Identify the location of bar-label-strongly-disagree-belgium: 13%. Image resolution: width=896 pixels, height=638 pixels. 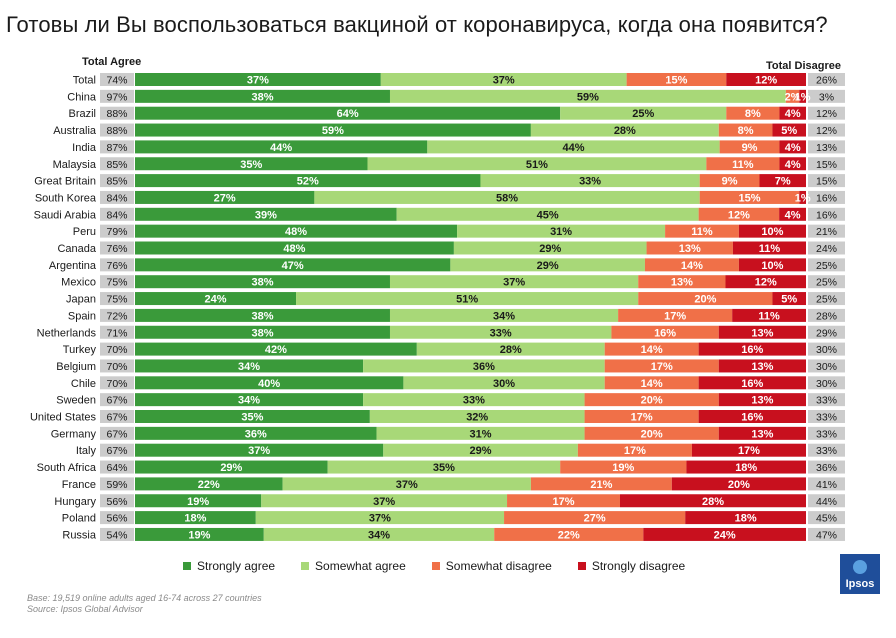
(762, 367).